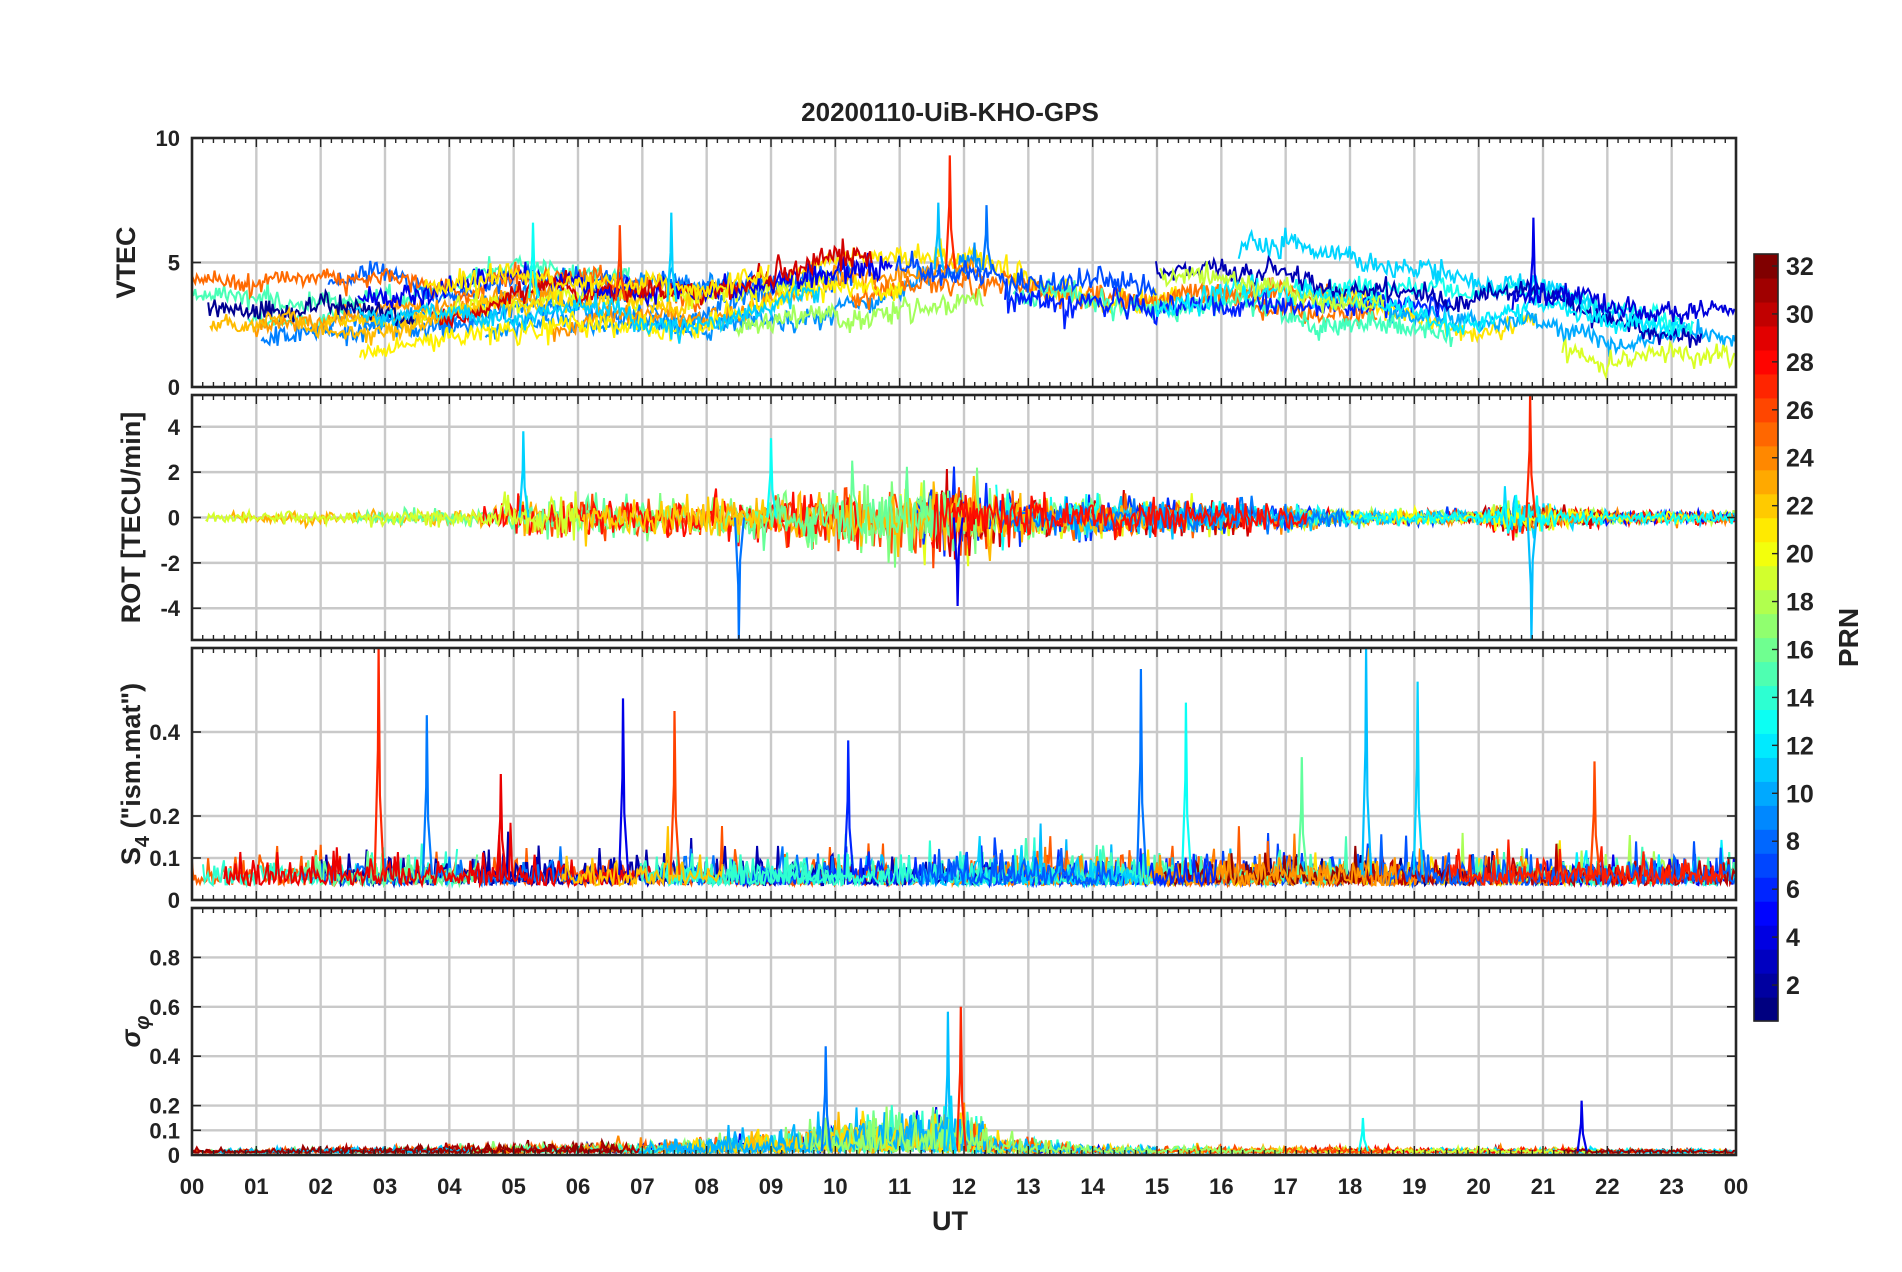 Image resolution: width=1902 pixels, height=1272 pixels. I want to click on x-tick-label: 05, so click(513, 1186).